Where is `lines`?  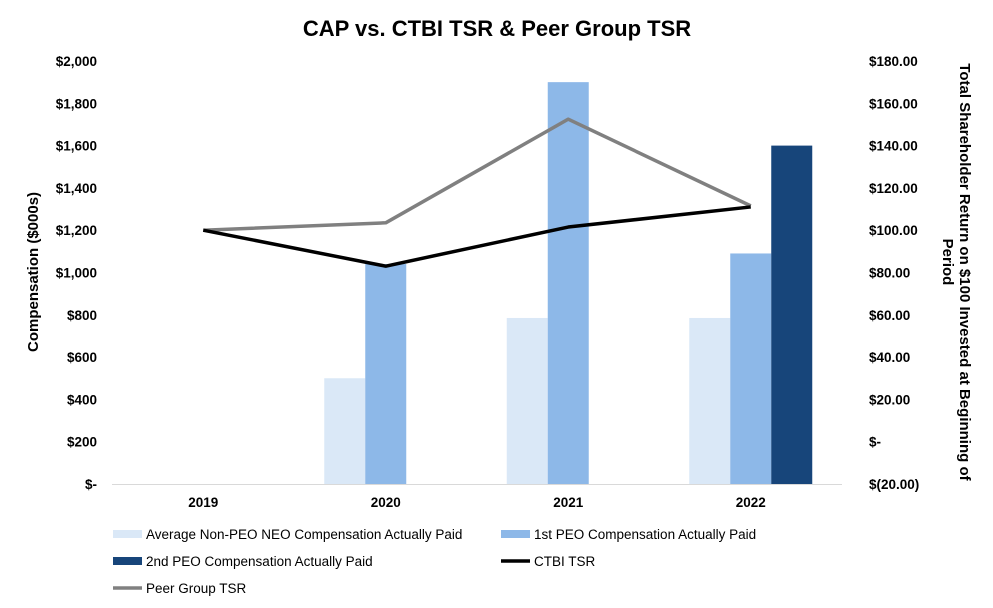
lines is located at coordinates (477, 192).